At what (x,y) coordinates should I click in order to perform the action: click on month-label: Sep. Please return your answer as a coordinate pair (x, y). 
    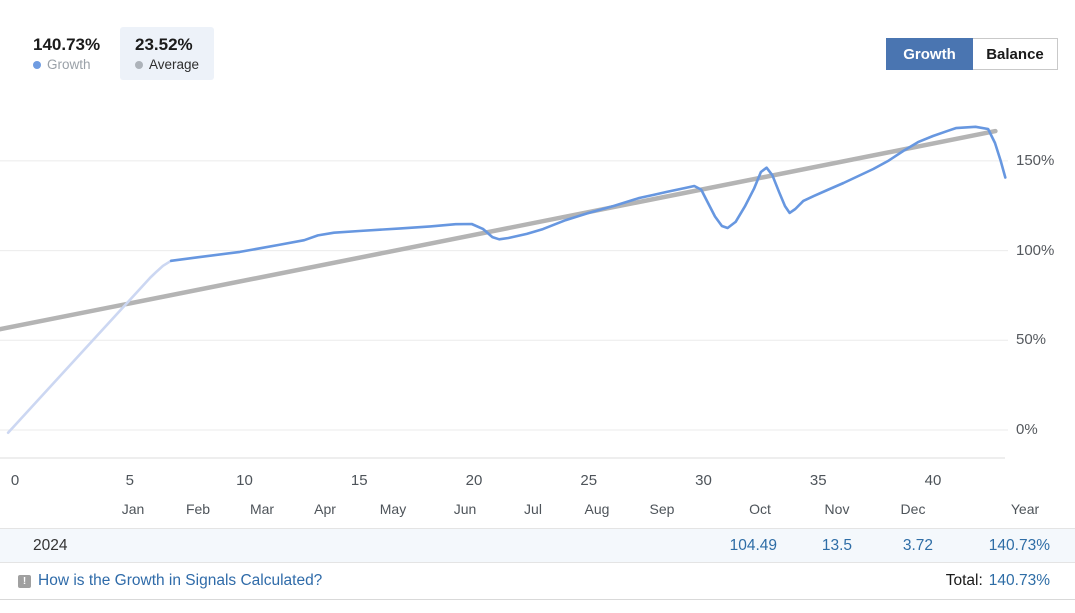
    Looking at the image, I should click on (662, 509).